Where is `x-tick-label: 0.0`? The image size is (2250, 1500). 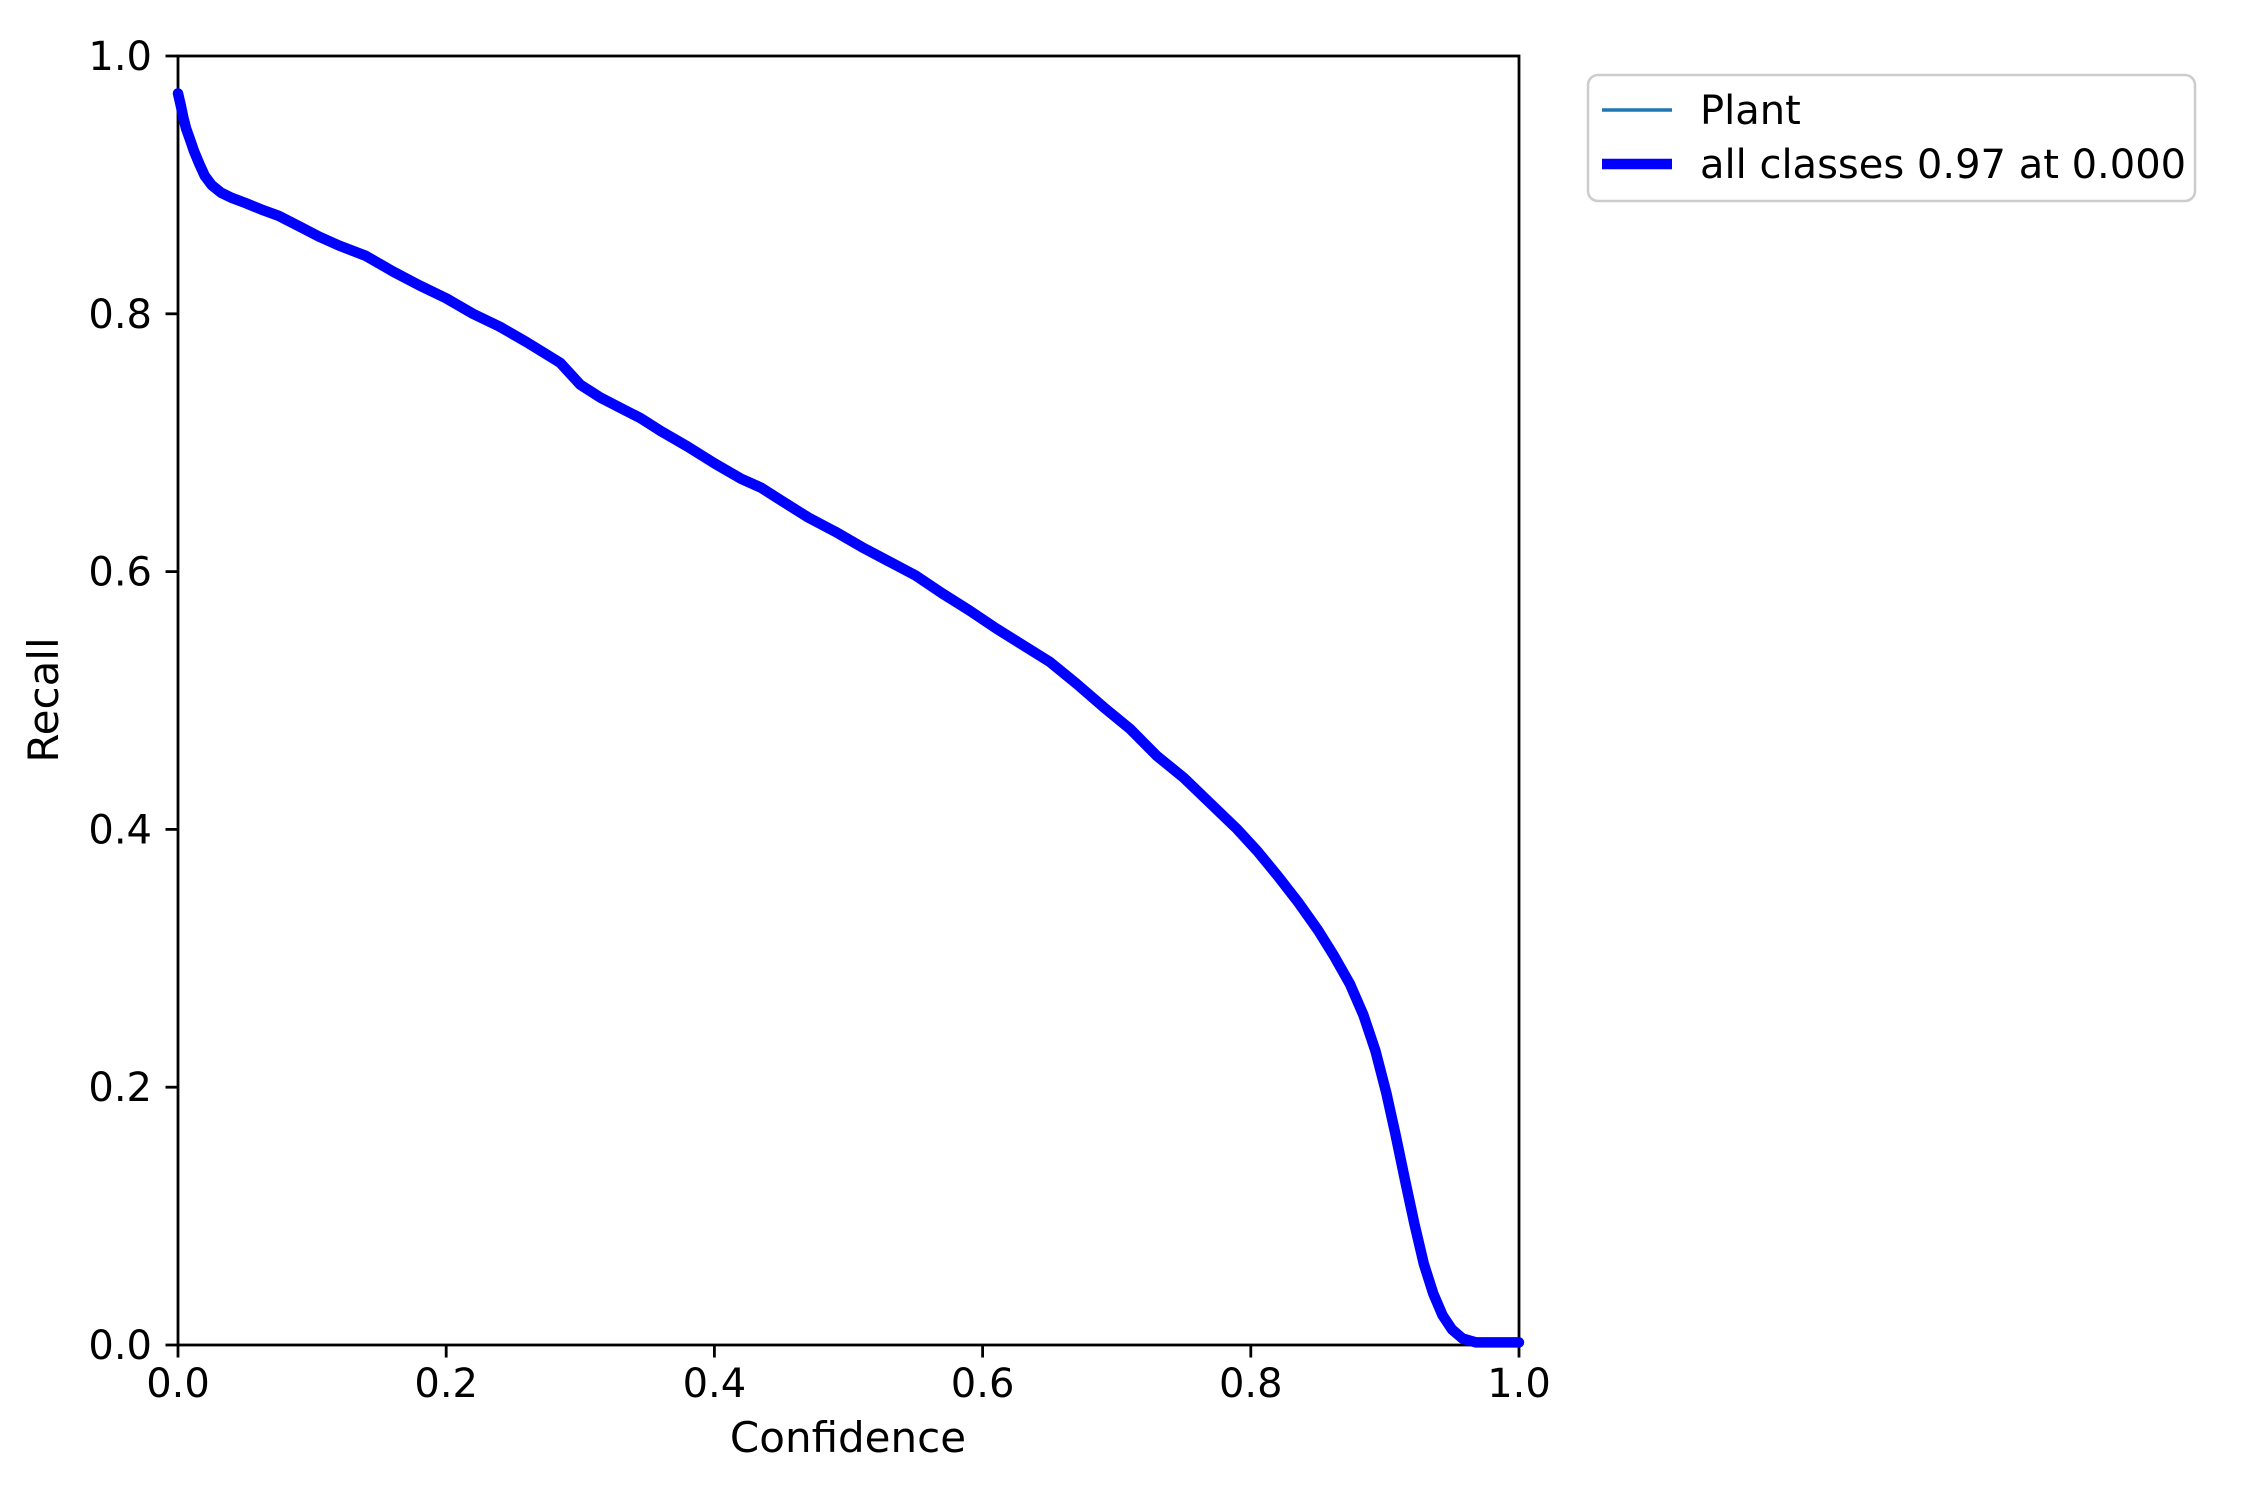 x-tick-label: 0.0 is located at coordinates (178, 1384).